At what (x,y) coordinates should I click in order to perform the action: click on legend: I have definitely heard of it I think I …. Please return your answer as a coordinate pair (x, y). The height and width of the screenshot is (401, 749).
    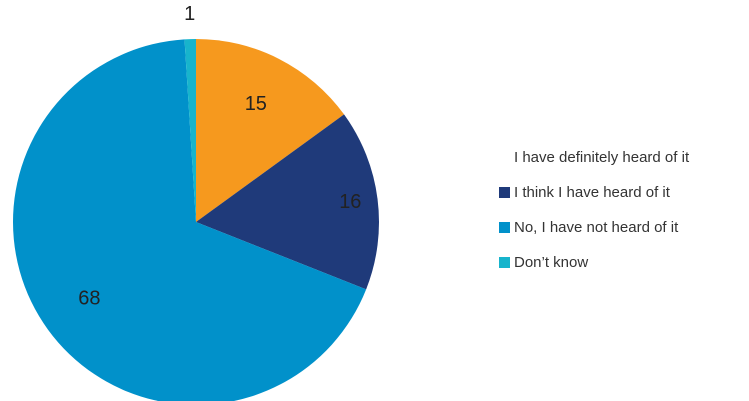
    Looking at the image, I should click on (624, 218).